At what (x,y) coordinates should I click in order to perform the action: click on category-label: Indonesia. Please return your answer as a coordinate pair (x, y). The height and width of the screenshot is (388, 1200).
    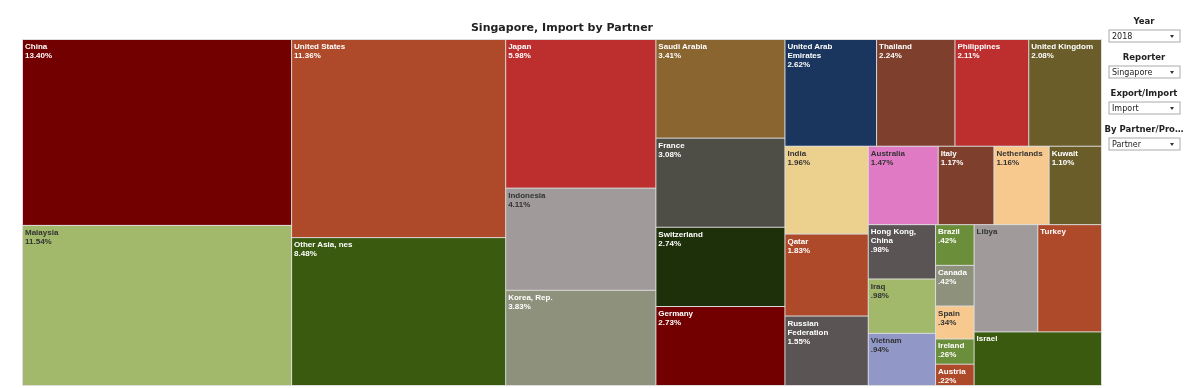
    Looking at the image, I should click on (527, 195).